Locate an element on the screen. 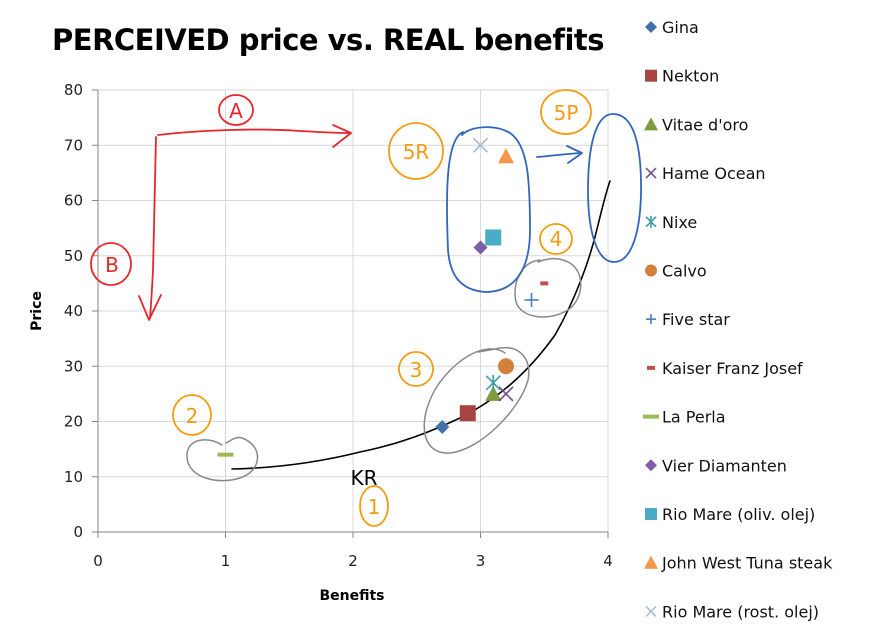 The width and height of the screenshot is (873, 632). y-tick-label: 20 is located at coordinates (73, 422).